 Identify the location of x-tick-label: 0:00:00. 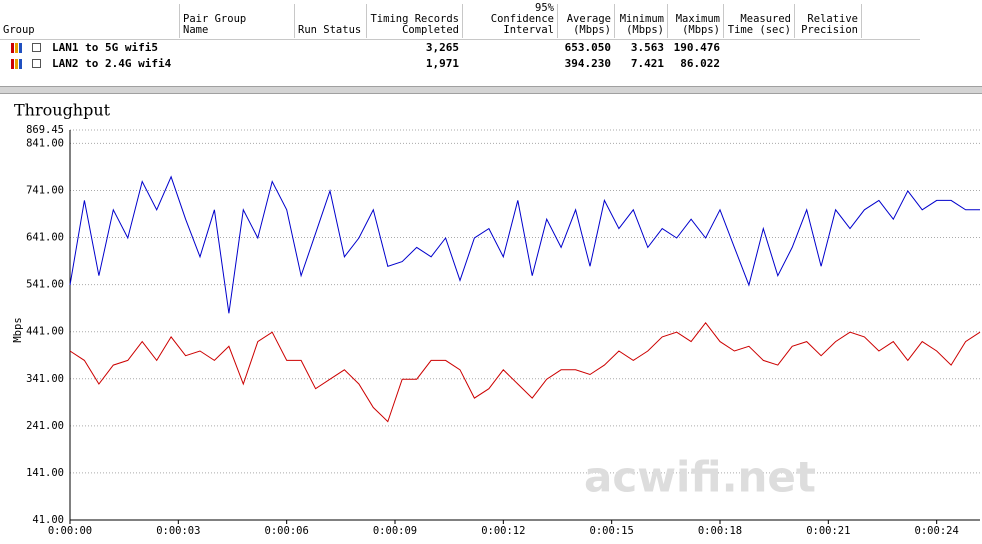
(70, 531).